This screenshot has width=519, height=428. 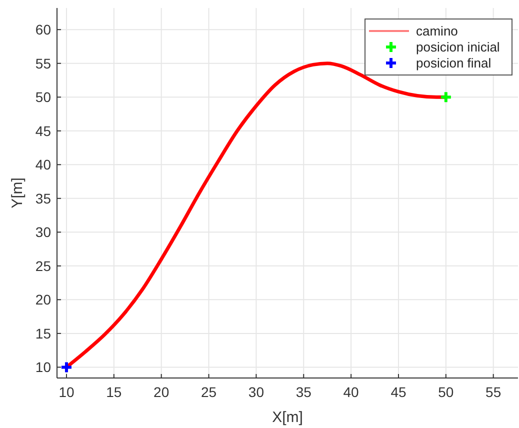 I want to click on y-tick-label: 40, so click(x=43, y=164).